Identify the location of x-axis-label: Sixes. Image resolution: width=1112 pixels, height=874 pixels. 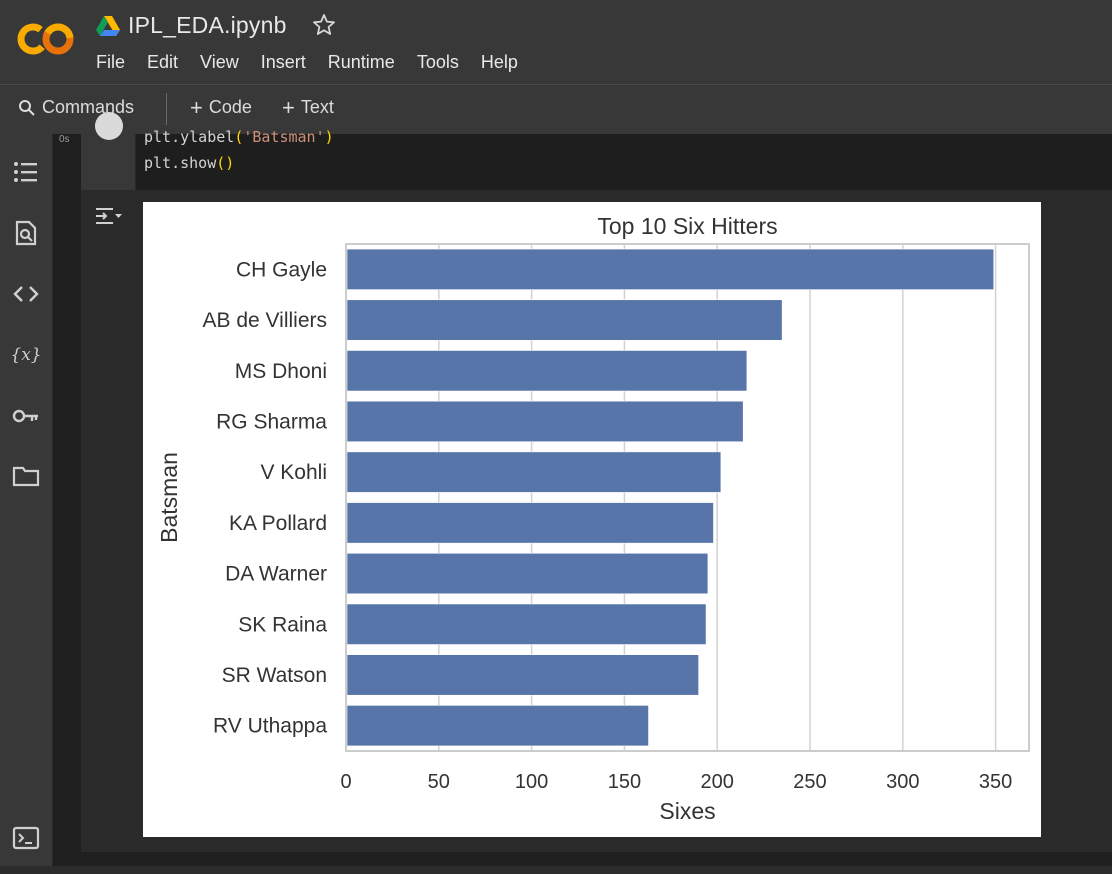
(687, 811).